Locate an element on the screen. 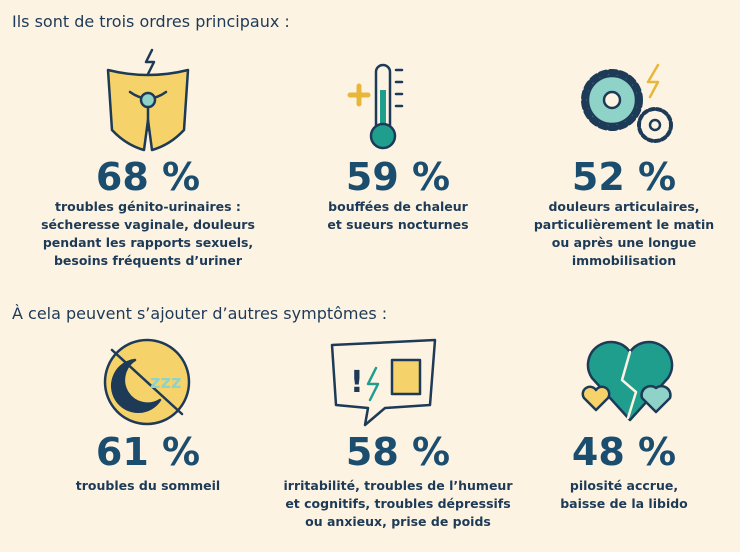 The width and height of the screenshot is (740, 552). percentage: 58 % is located at coordinates (398, 452).